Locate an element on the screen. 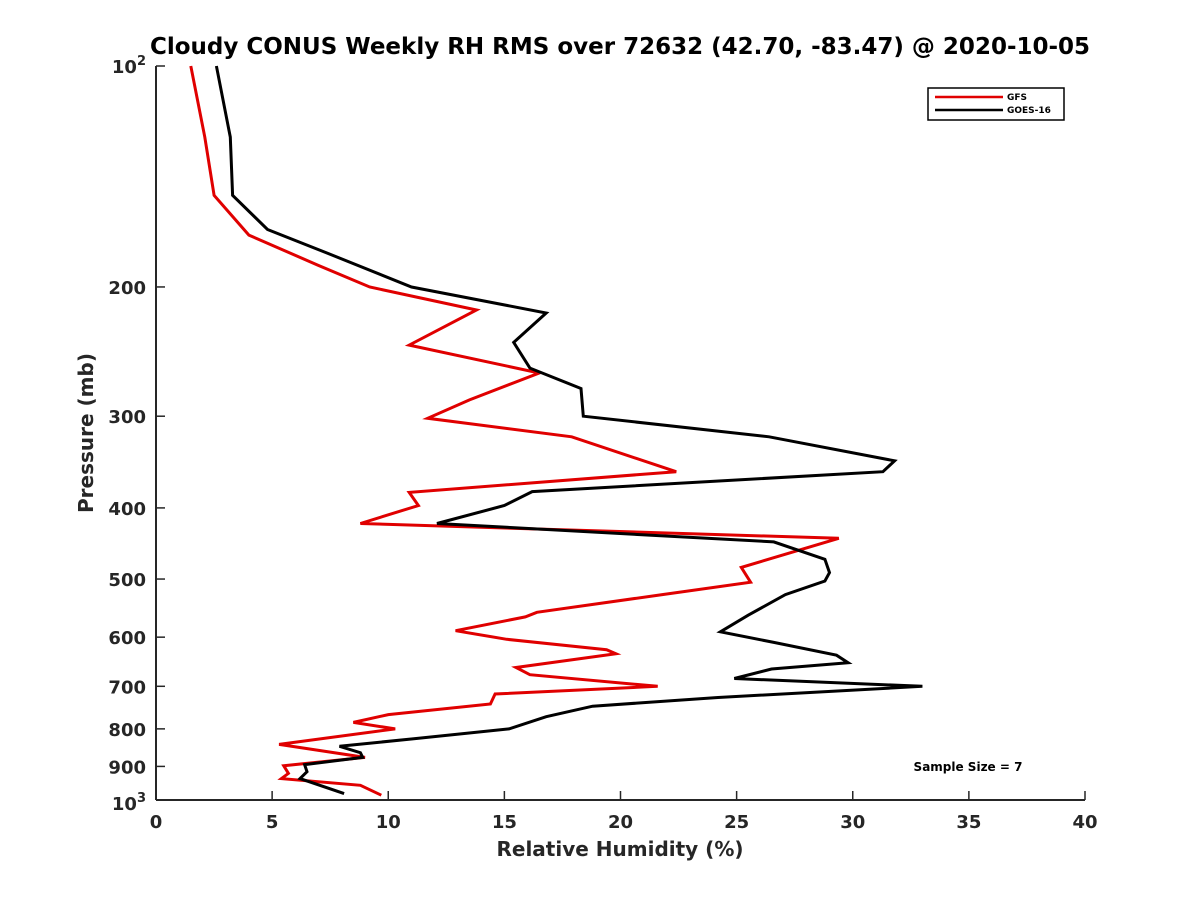 The height and width of the screenshot is (900, 1200). sample-size-annotation: Sample Size = 7 is located at coordinates (968, 767).